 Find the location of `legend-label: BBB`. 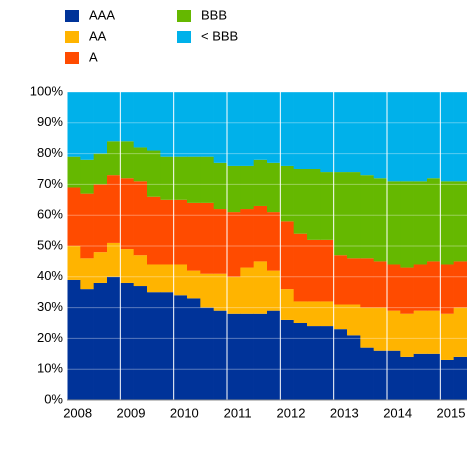

legend-label: BBB is located at coordinates (214, 14).